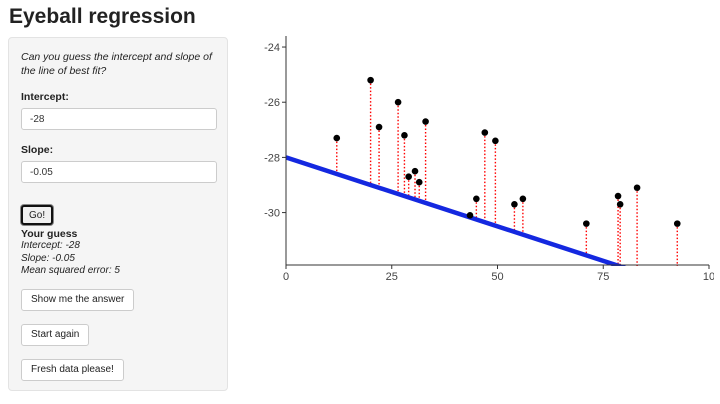 This screenshot has width=720, height=404. What do you see at coordinates (37, 150) in the screenshot?
I see `slope-label: Slope:` at bounding box center [37, 150].